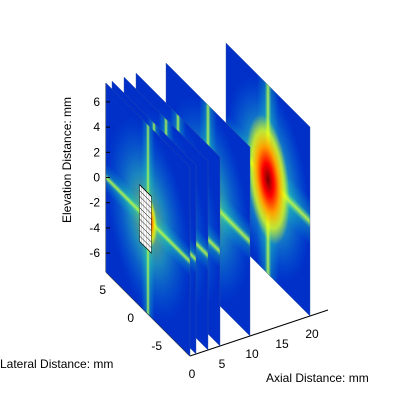 This screenshot has height=400, width=400. Describe the element at coordinates (96, 178) in the screenshot. I see `z-tick-label: 0` at that location.